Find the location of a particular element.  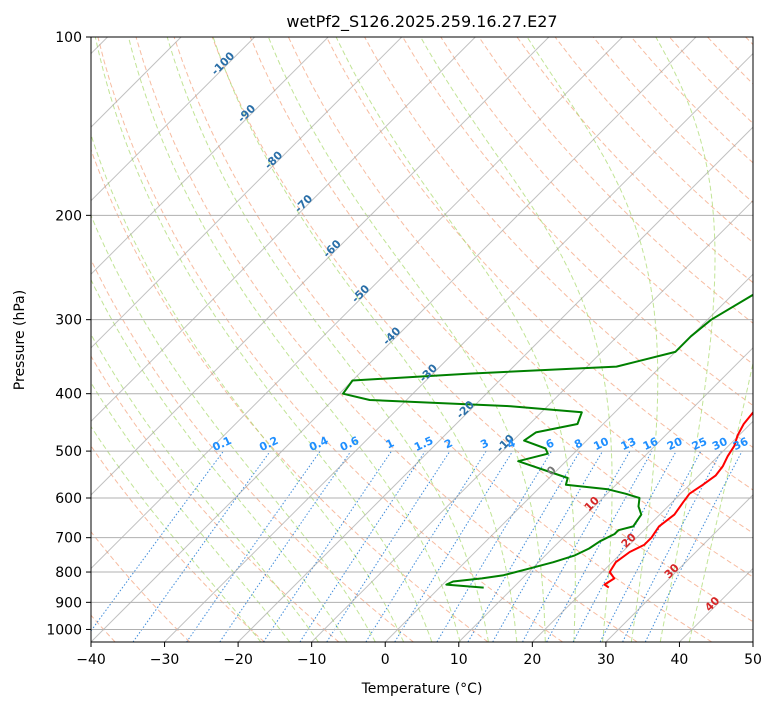

x-tick-label: 10 is located at coordinates (459, 660).